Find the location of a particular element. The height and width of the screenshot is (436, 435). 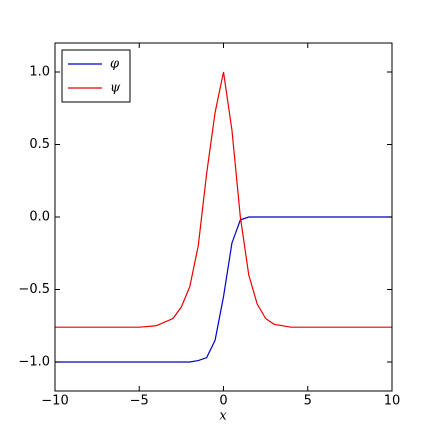

x-tick-label: −5 is located at coordinates (139, 401).